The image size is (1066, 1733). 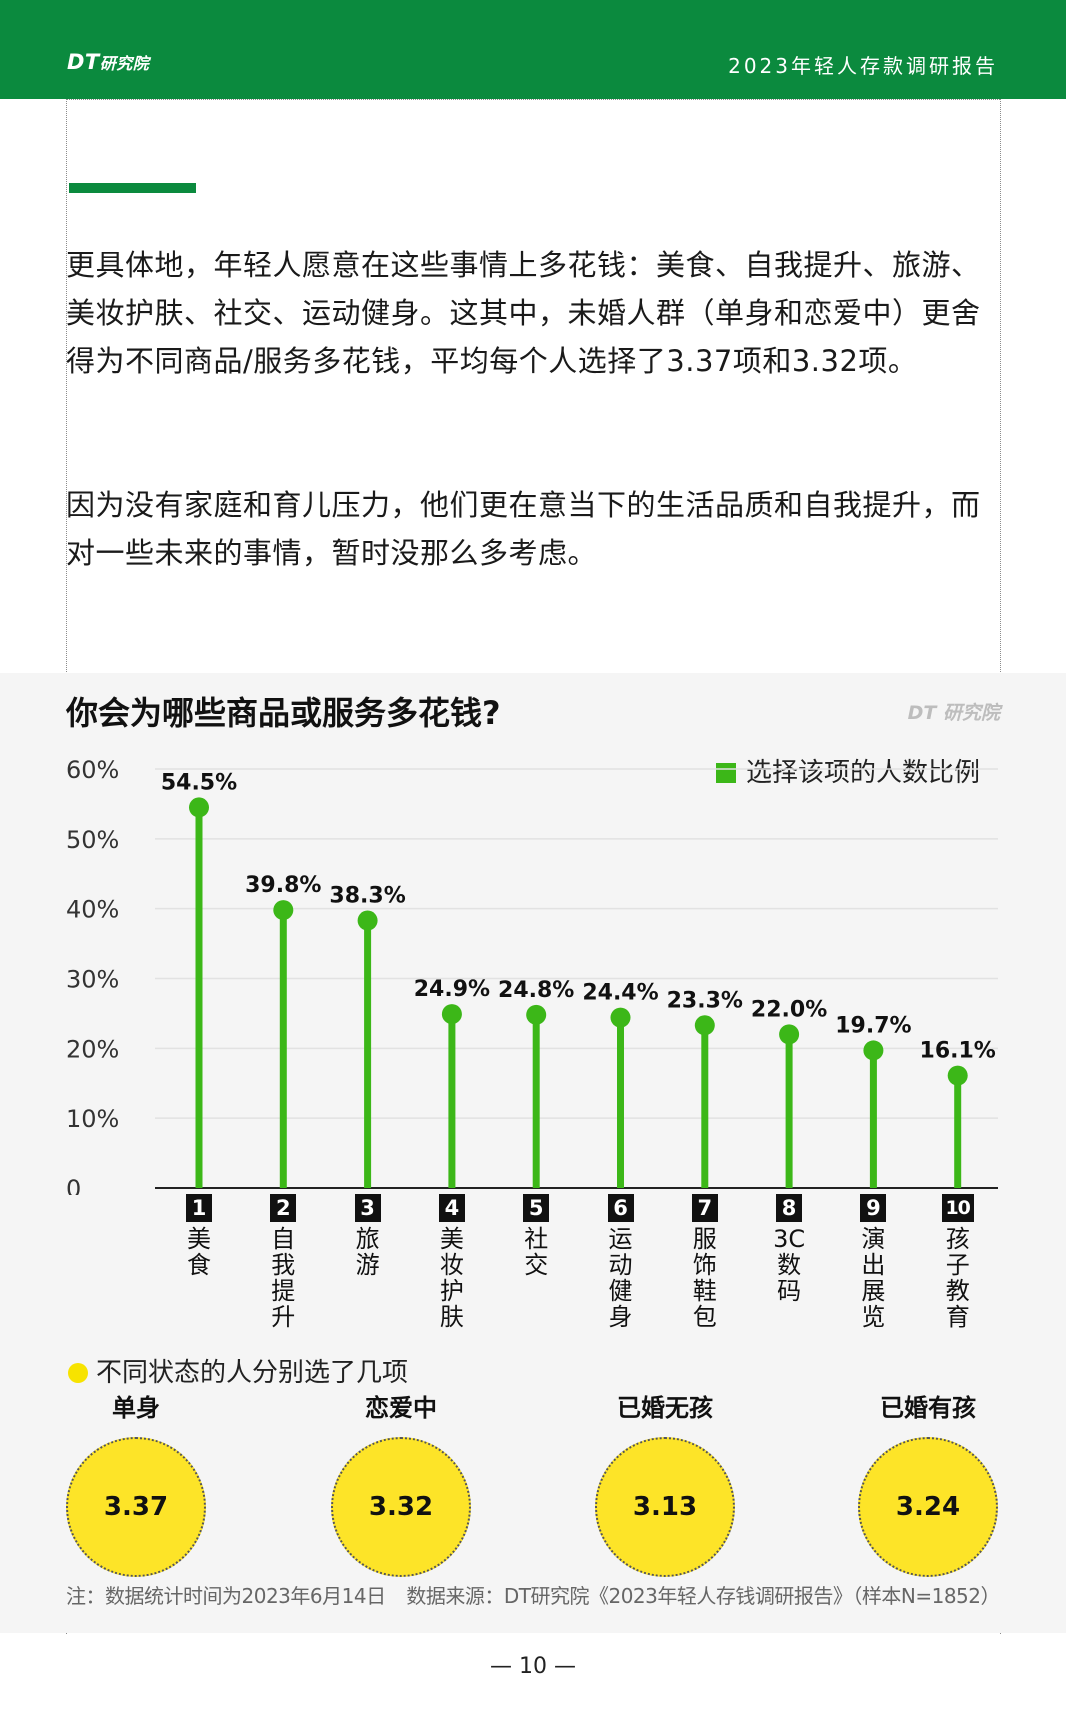 What do you see at coordinates (533, 99) in the screenshot?
I see `guide-line-top` at bounding box center [533, 99].